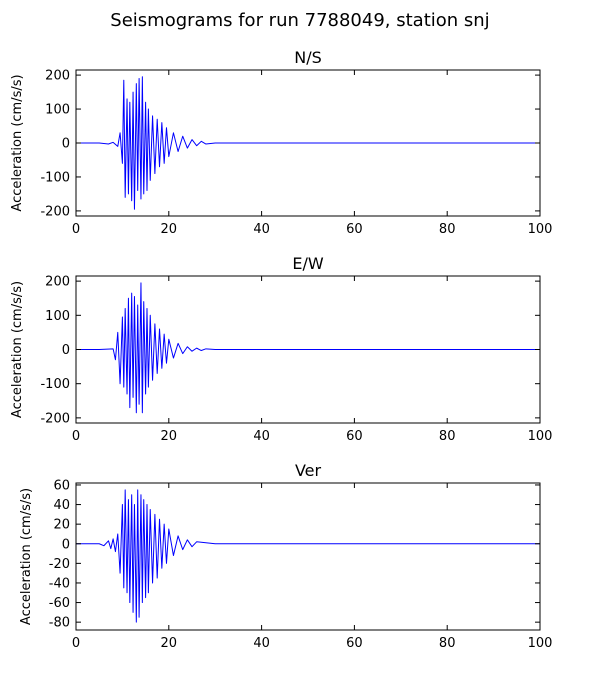 This screenshot has height=700, width=600. I want to click on y-tick-label: 20, so click(61, 525).